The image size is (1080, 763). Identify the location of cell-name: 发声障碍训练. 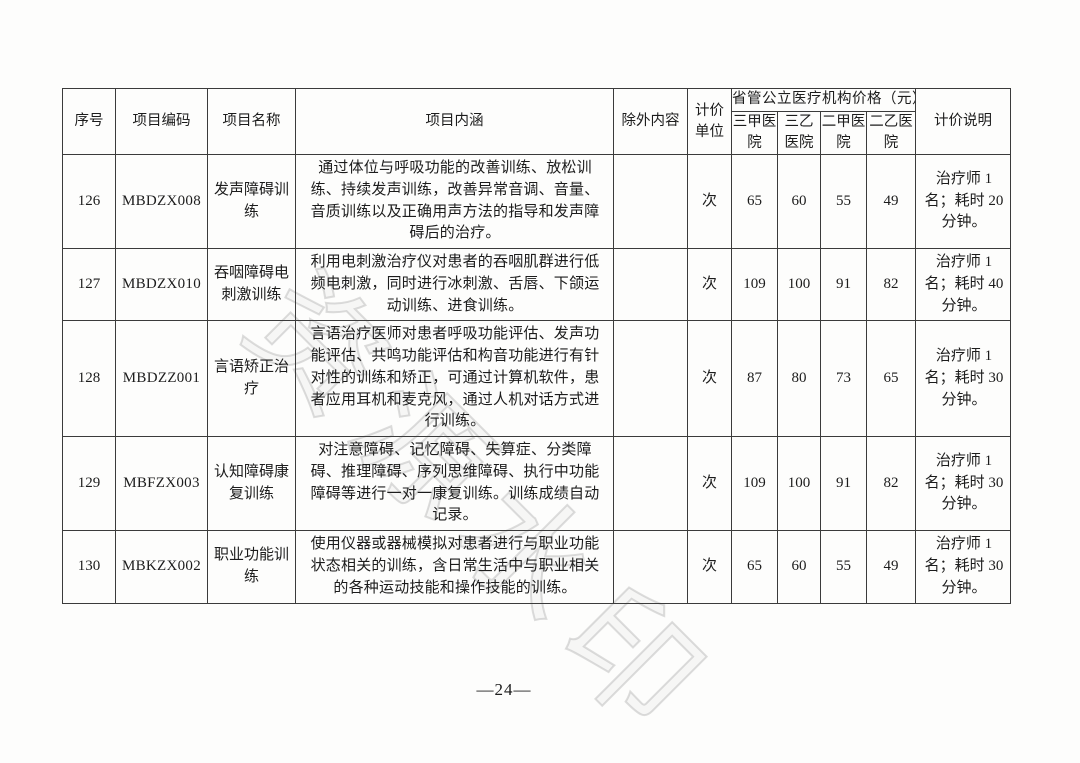
(251, 202).